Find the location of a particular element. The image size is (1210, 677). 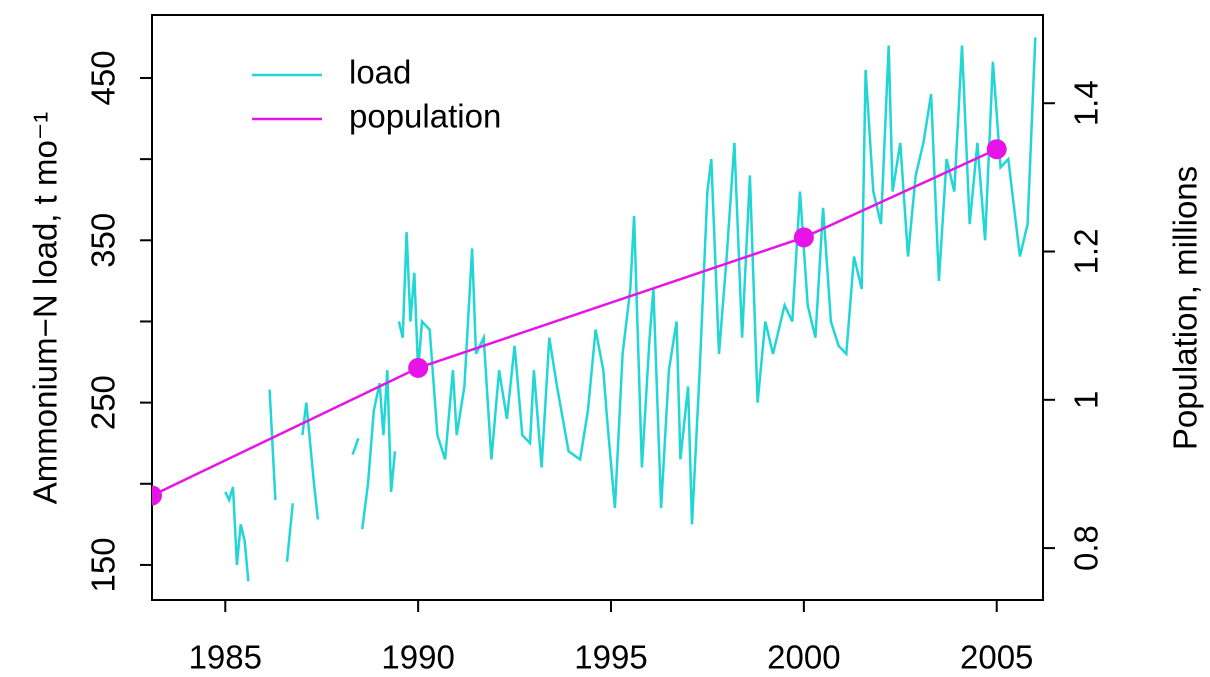

y2-axis-label: Population, millions is located at coordinates (1185, 308).